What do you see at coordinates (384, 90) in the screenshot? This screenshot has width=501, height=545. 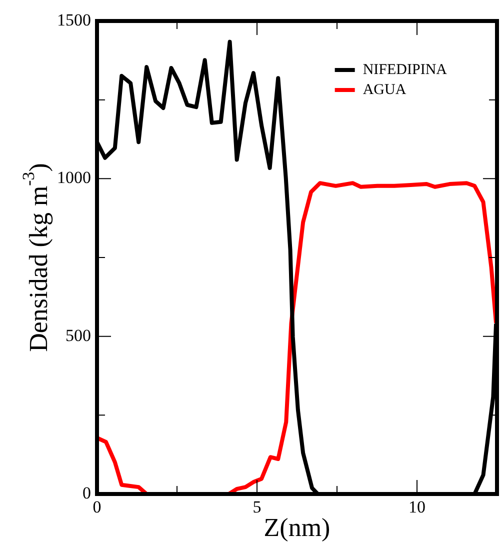 I see `legend-label: AGUA` at bounding box center [384, 90].